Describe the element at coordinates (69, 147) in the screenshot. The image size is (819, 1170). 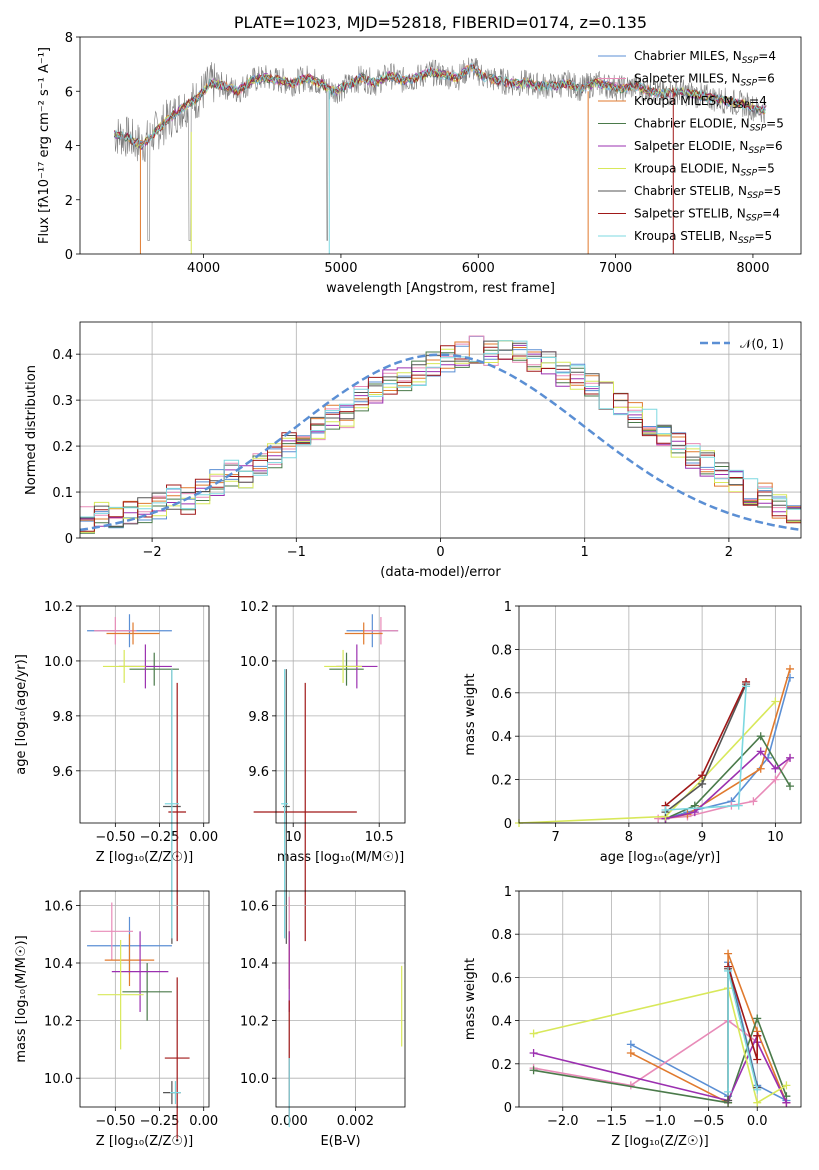
I see `y-tick-label: 4` at that location.